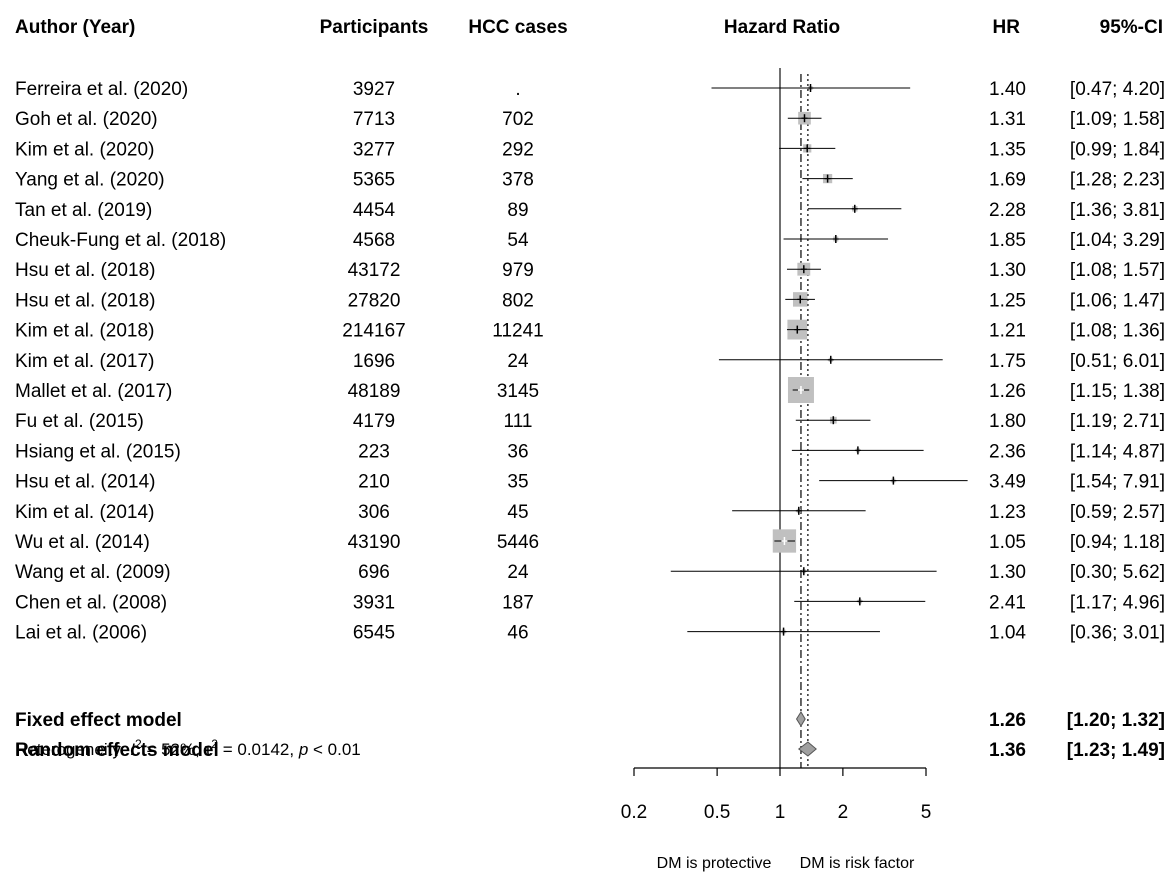 This screenshot has height=875, width=1170. What do you see at coordinates (857, 863) in the screenshot?
I see `direction-right-label: DM is risk factor` at bounding box center [857, 863].